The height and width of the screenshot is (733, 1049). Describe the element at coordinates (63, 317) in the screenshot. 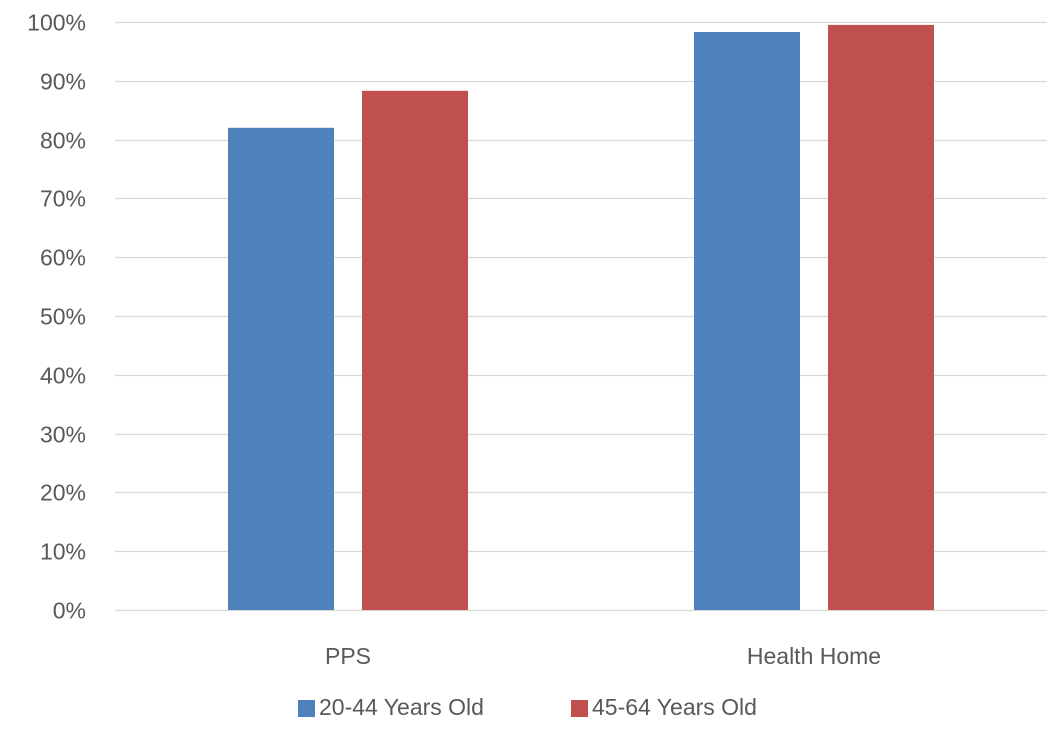

I see `y-tick-label: 50%` at that location.